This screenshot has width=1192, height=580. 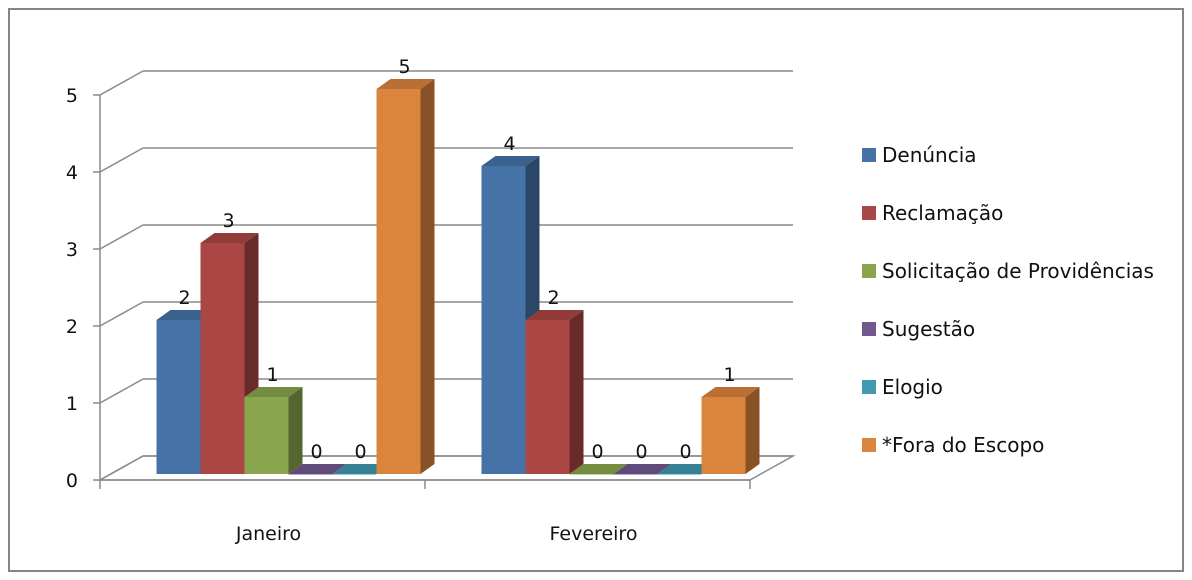 I want to click on legend-label: Reclamação, so click(x=942, y=213).